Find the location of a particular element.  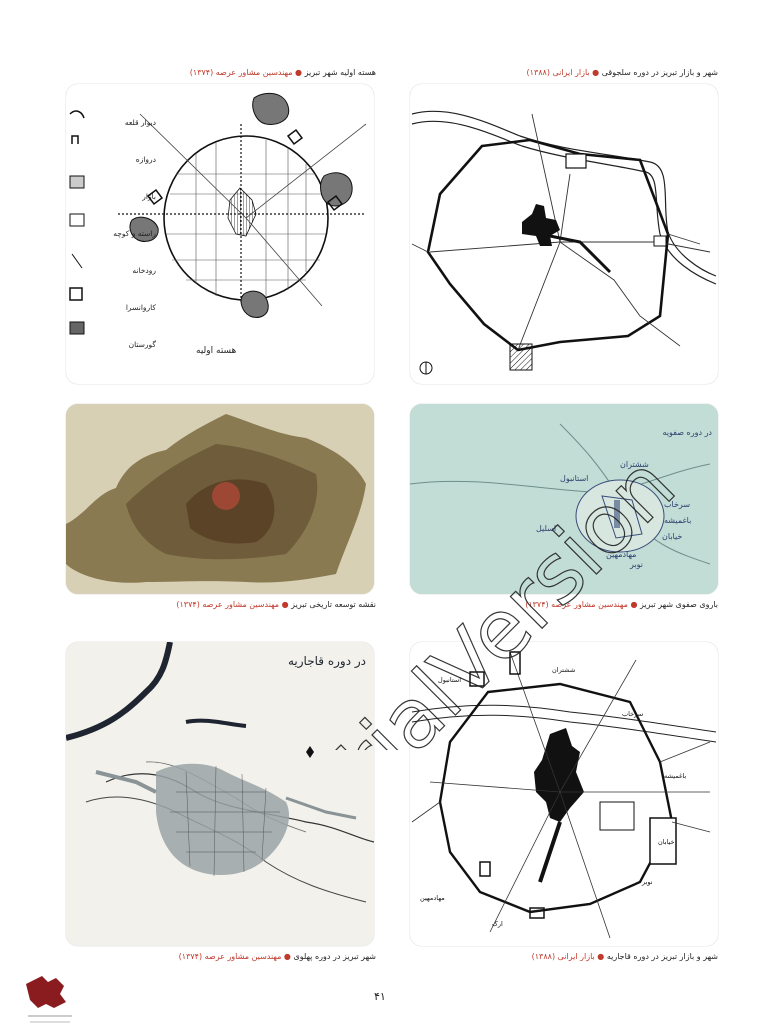

safavid-map-label: سرخاب is located at coordinates (677, 504).